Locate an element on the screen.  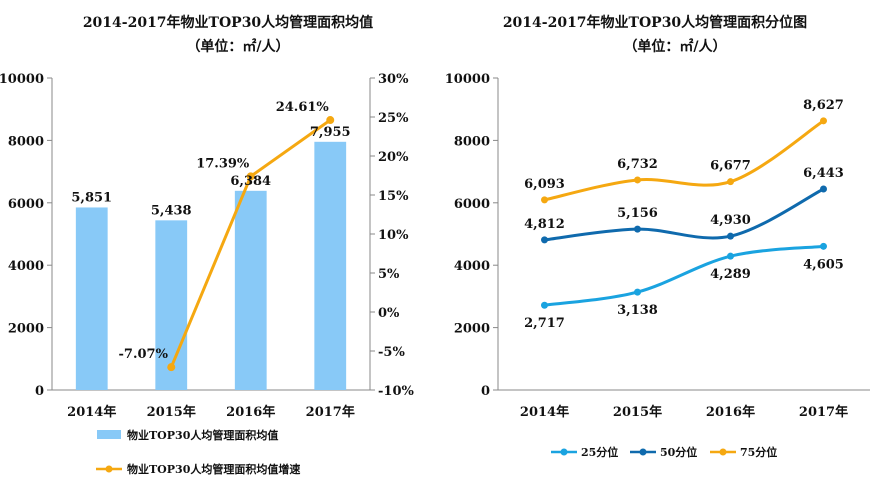
legend-bar-label: 物业TOP30人均管理面积均值 is located at coordinates (202, 435).